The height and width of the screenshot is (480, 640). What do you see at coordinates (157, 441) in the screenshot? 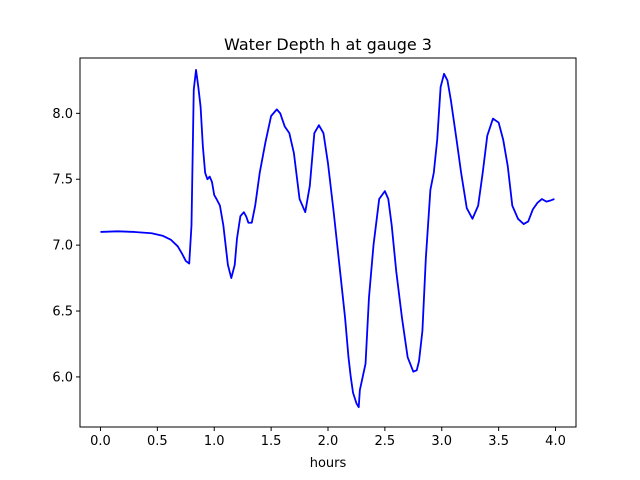
I see `x-tick-label: 0.5` at bounding box center [157, 441].